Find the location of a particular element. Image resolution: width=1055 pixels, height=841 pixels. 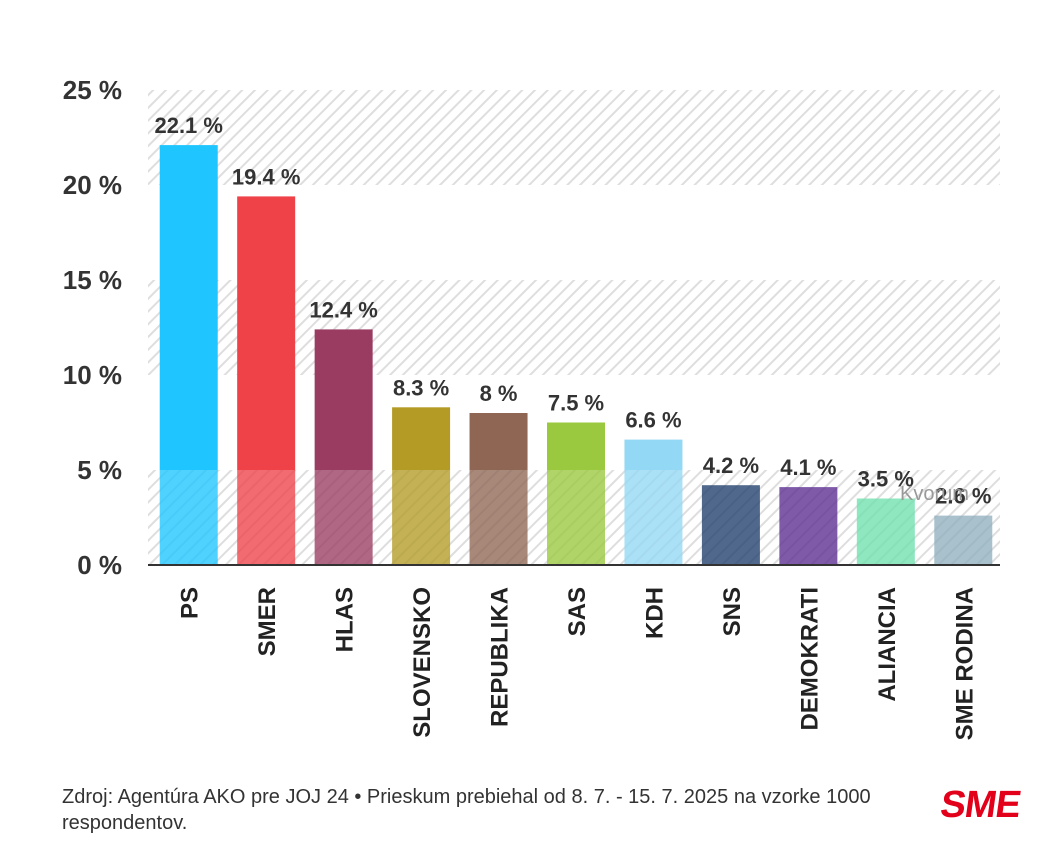

y-tick-label: 15 % is located at coordinates (92, 280).